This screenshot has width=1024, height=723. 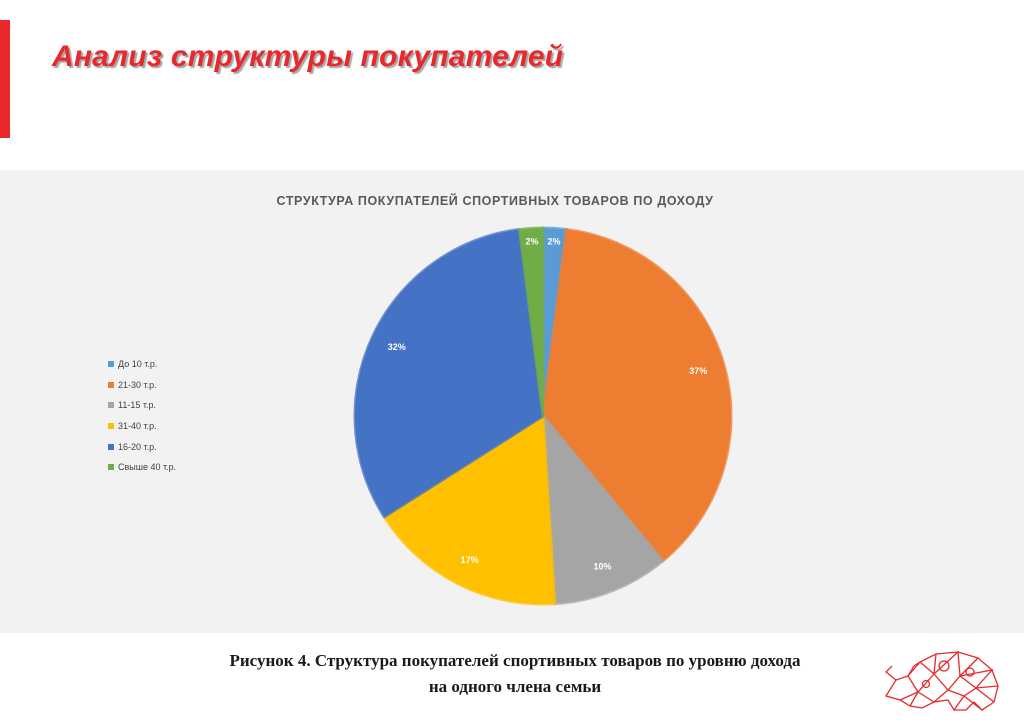 What do you see at coordinates (941, 680) in the screenshot?
I see `rhino-logo-icon` at bounding box center [941, 680].